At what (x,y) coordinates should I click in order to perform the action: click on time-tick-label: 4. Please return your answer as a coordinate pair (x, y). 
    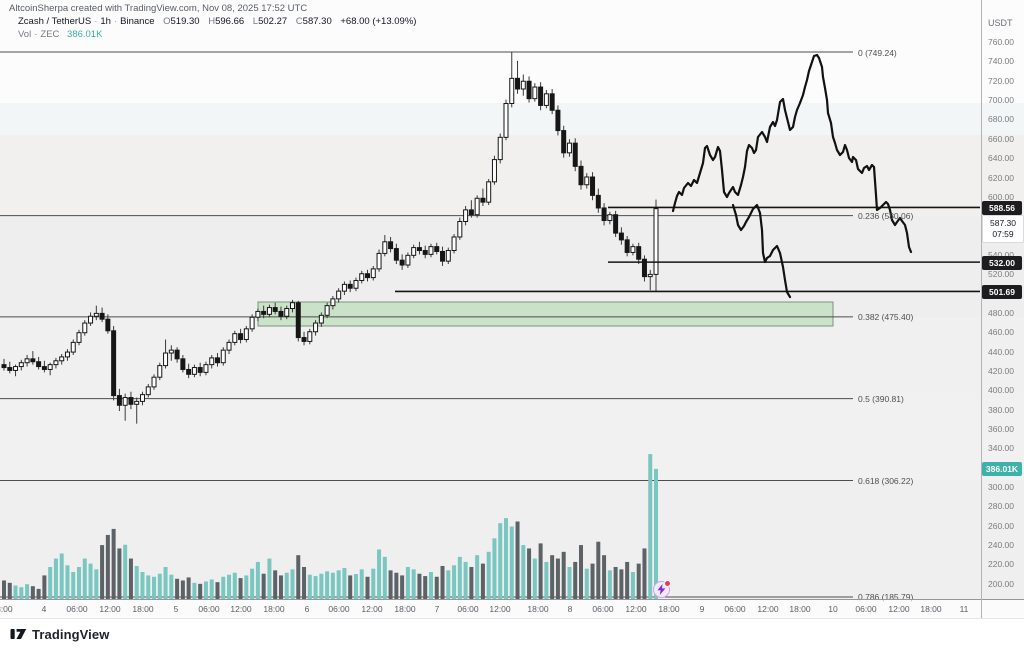
    Looking at the image, I should click on (44, 609).